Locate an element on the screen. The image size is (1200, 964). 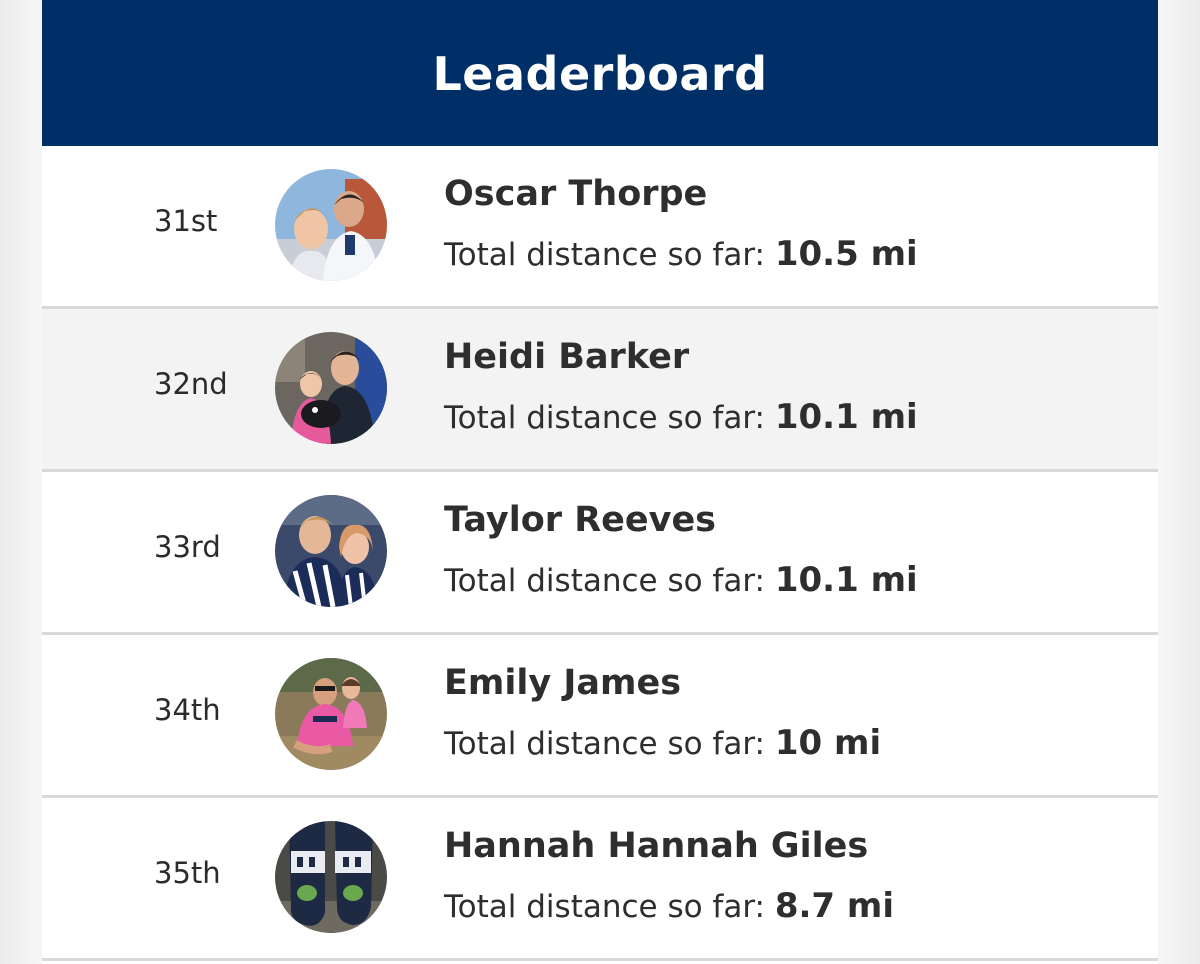
rank-label: 35th is located at coordinates (187, 873).